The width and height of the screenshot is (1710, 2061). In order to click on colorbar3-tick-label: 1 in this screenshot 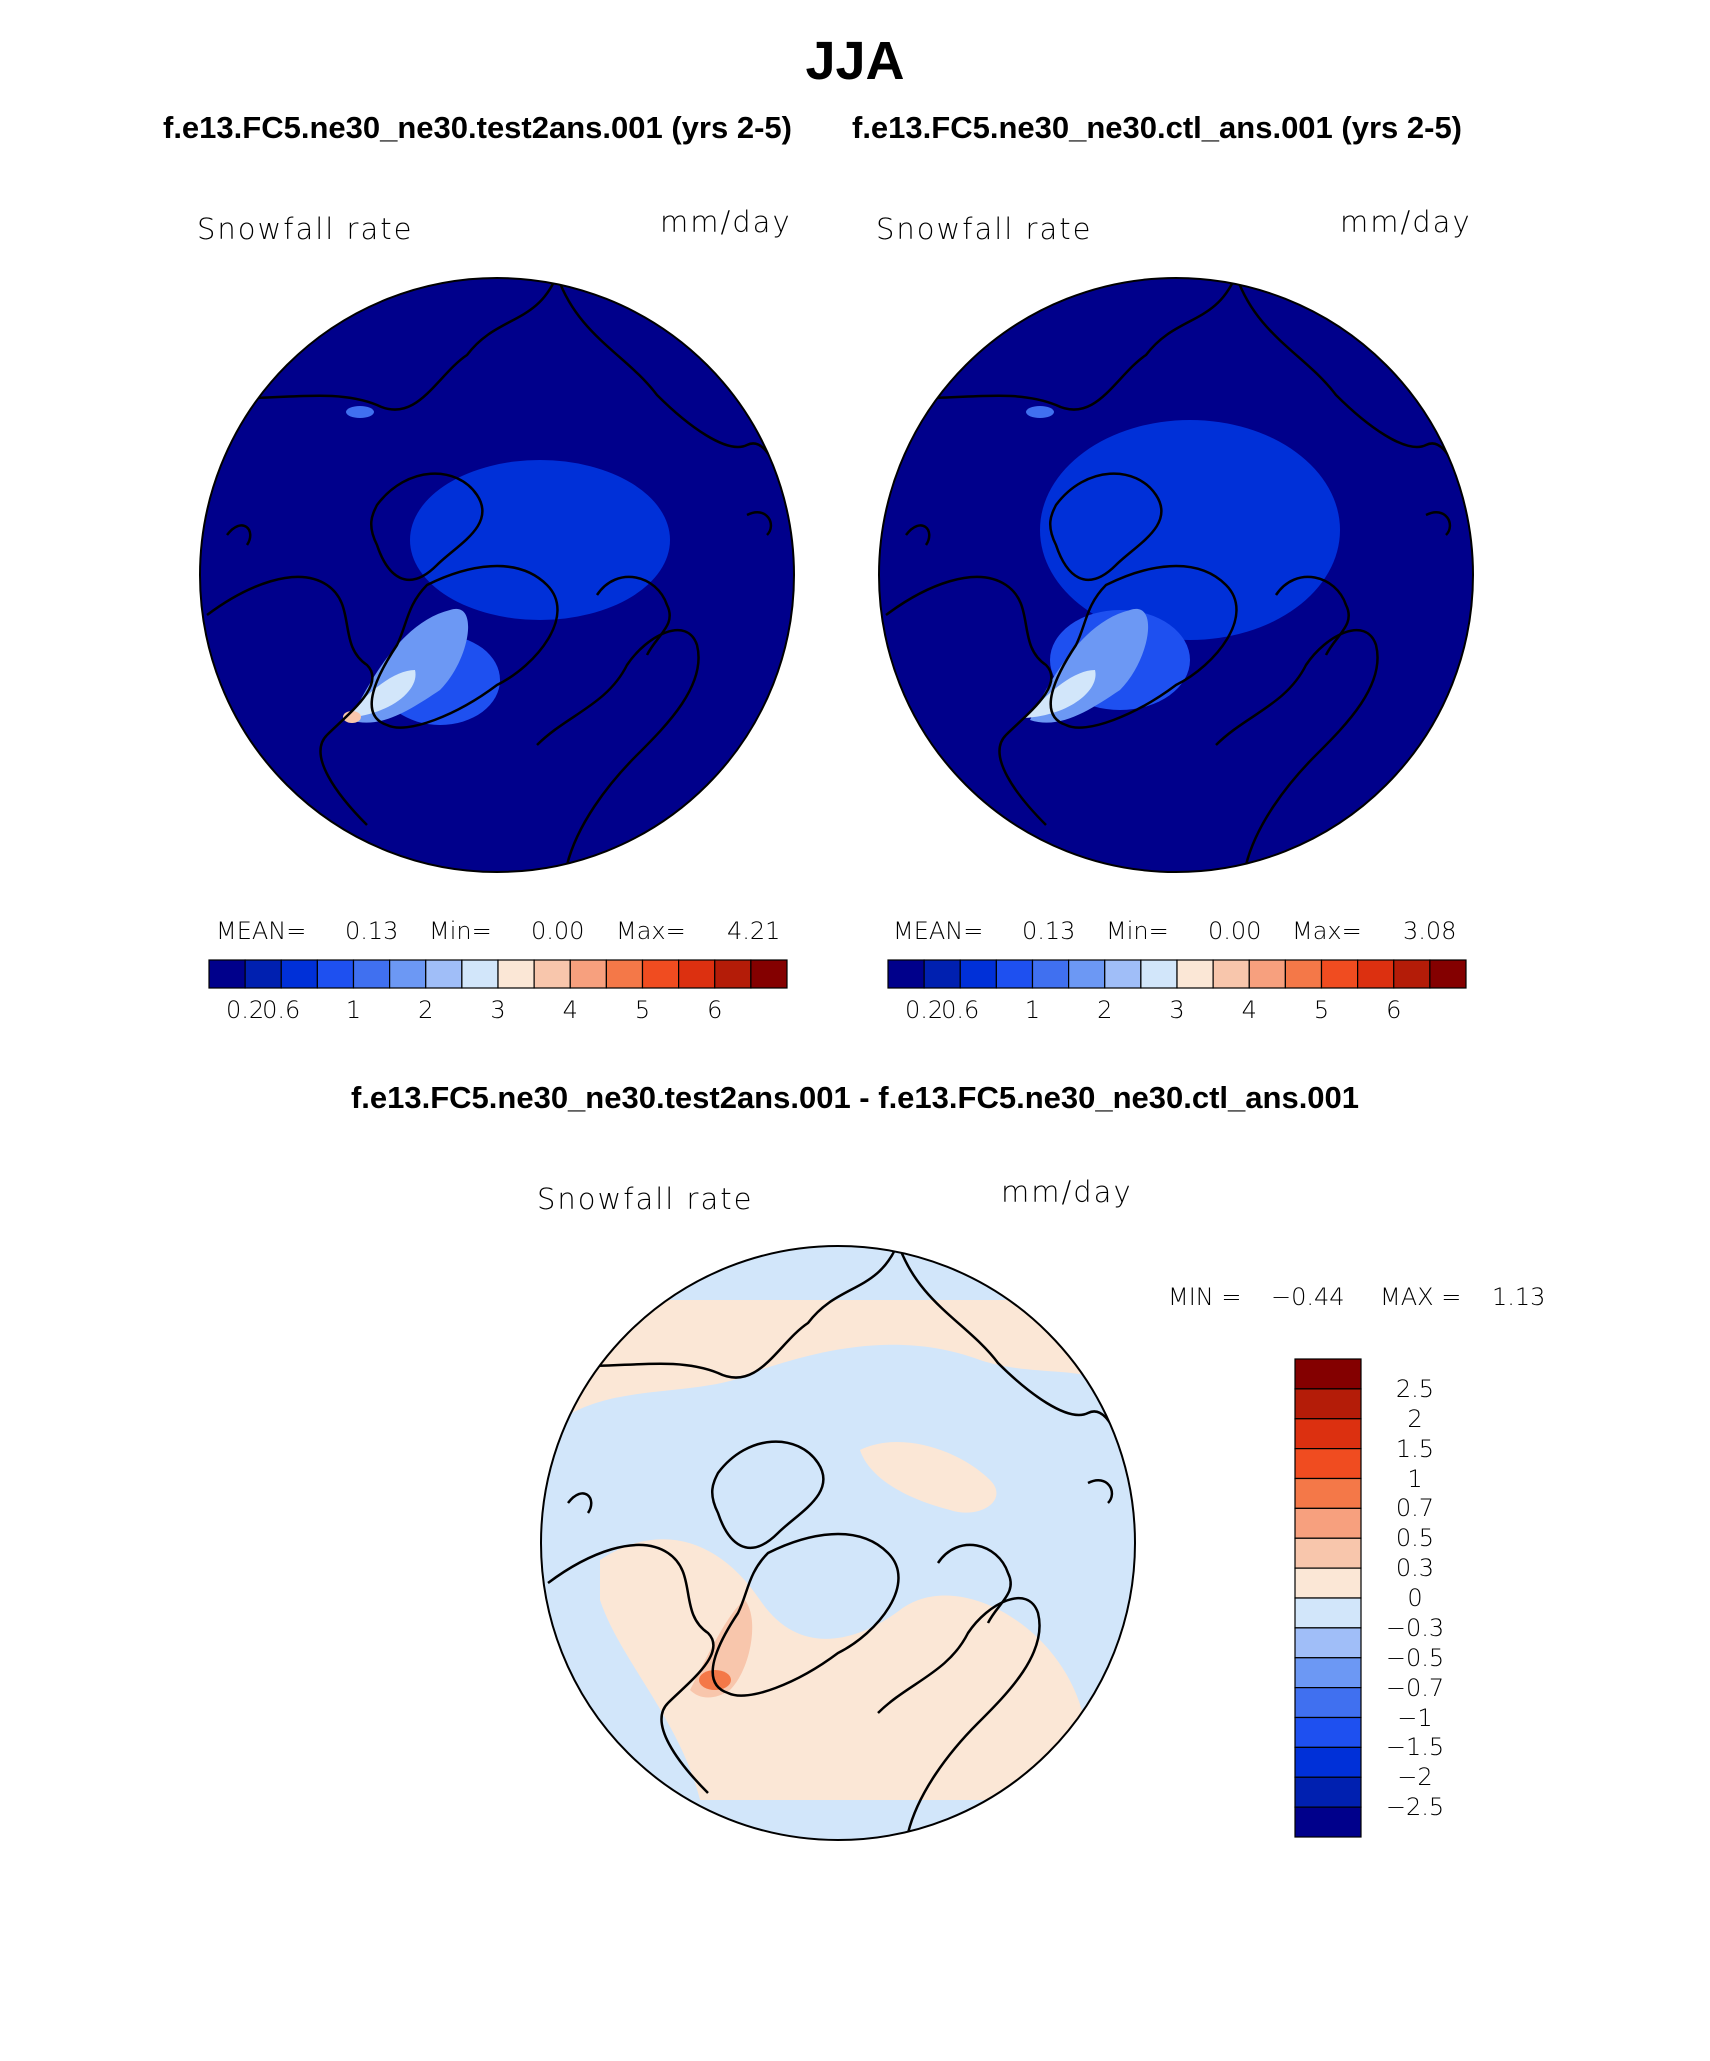, I will do `click(1415, 1478)`.